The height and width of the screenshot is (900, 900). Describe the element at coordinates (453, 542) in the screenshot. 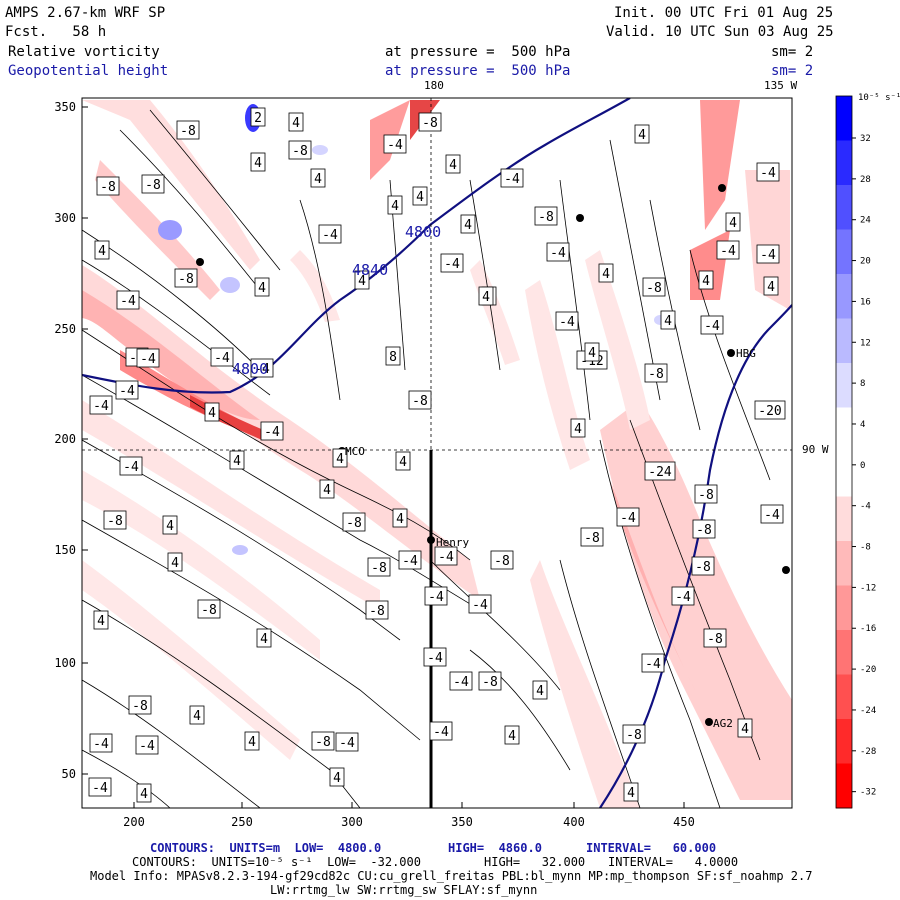

I see `station-henry: Henry` at that location.